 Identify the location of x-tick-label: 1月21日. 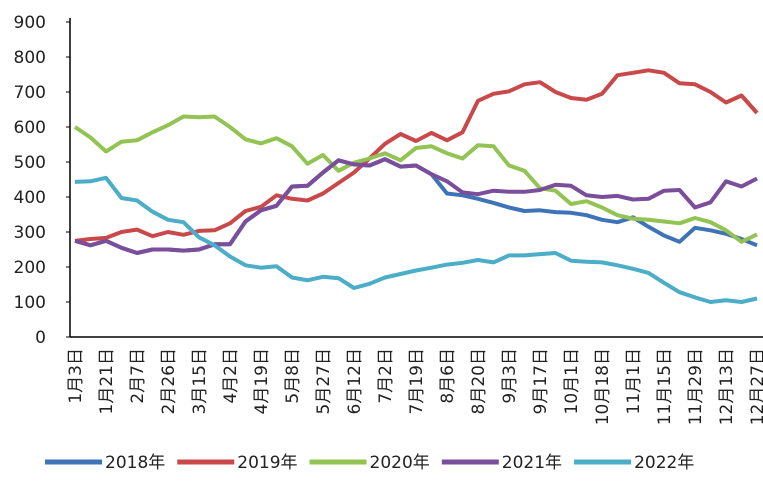
(107, 381).